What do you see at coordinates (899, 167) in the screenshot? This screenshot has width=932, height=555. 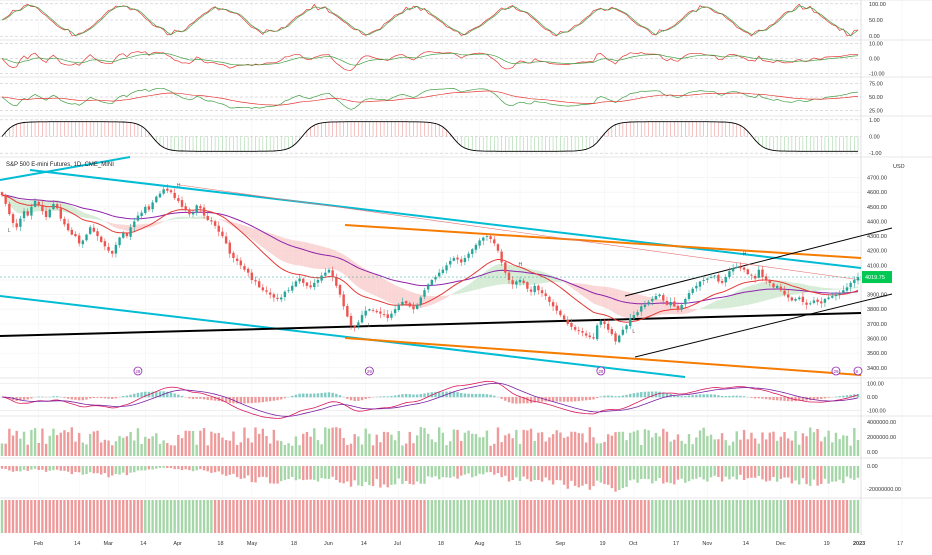 I see `currency-label: USD` at bounding box center [899, 167].